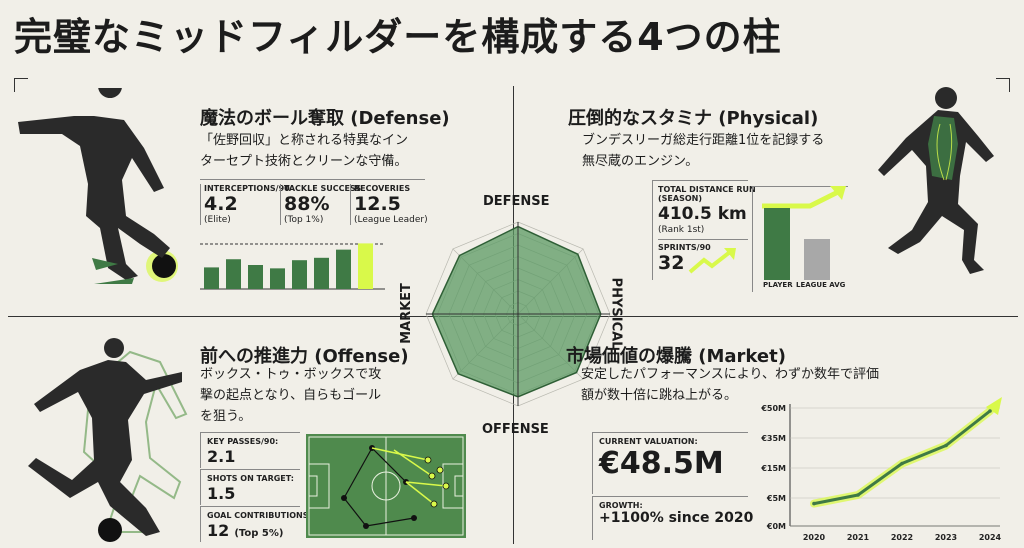 The width and height of the screenshot is (1024, 548). What do you see at coordinates (773, 468) in the screenshot?
I see `market-y-tick-label: €15M` at bounding box center [773, 468].